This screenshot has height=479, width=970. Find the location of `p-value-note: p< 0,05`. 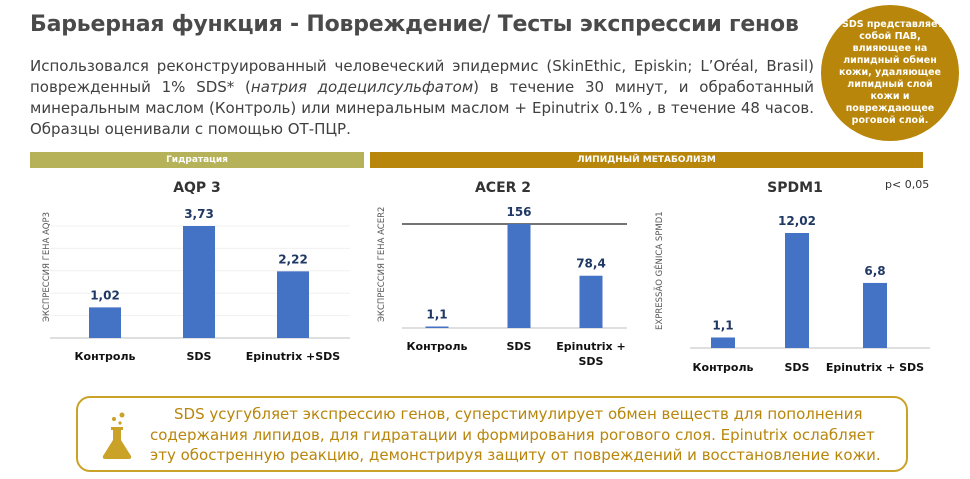

p-value-note: p< 0,05 is located at coordinates (907, 184).